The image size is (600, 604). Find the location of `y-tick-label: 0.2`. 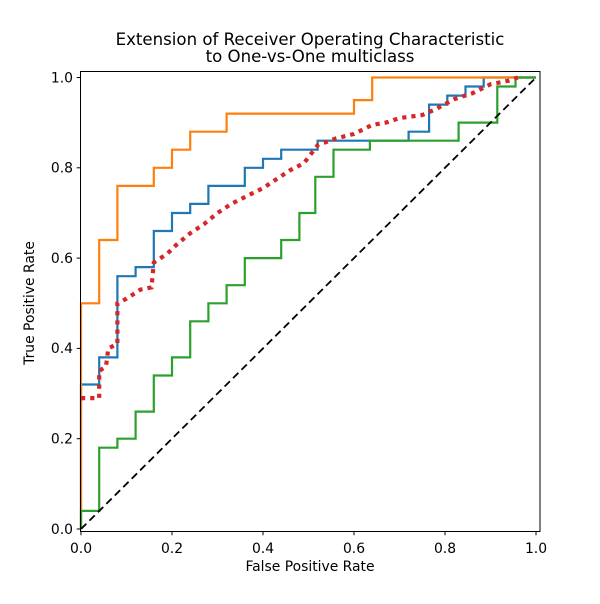

y-tick-label: 0.2 is located at coordinates (62, 440).